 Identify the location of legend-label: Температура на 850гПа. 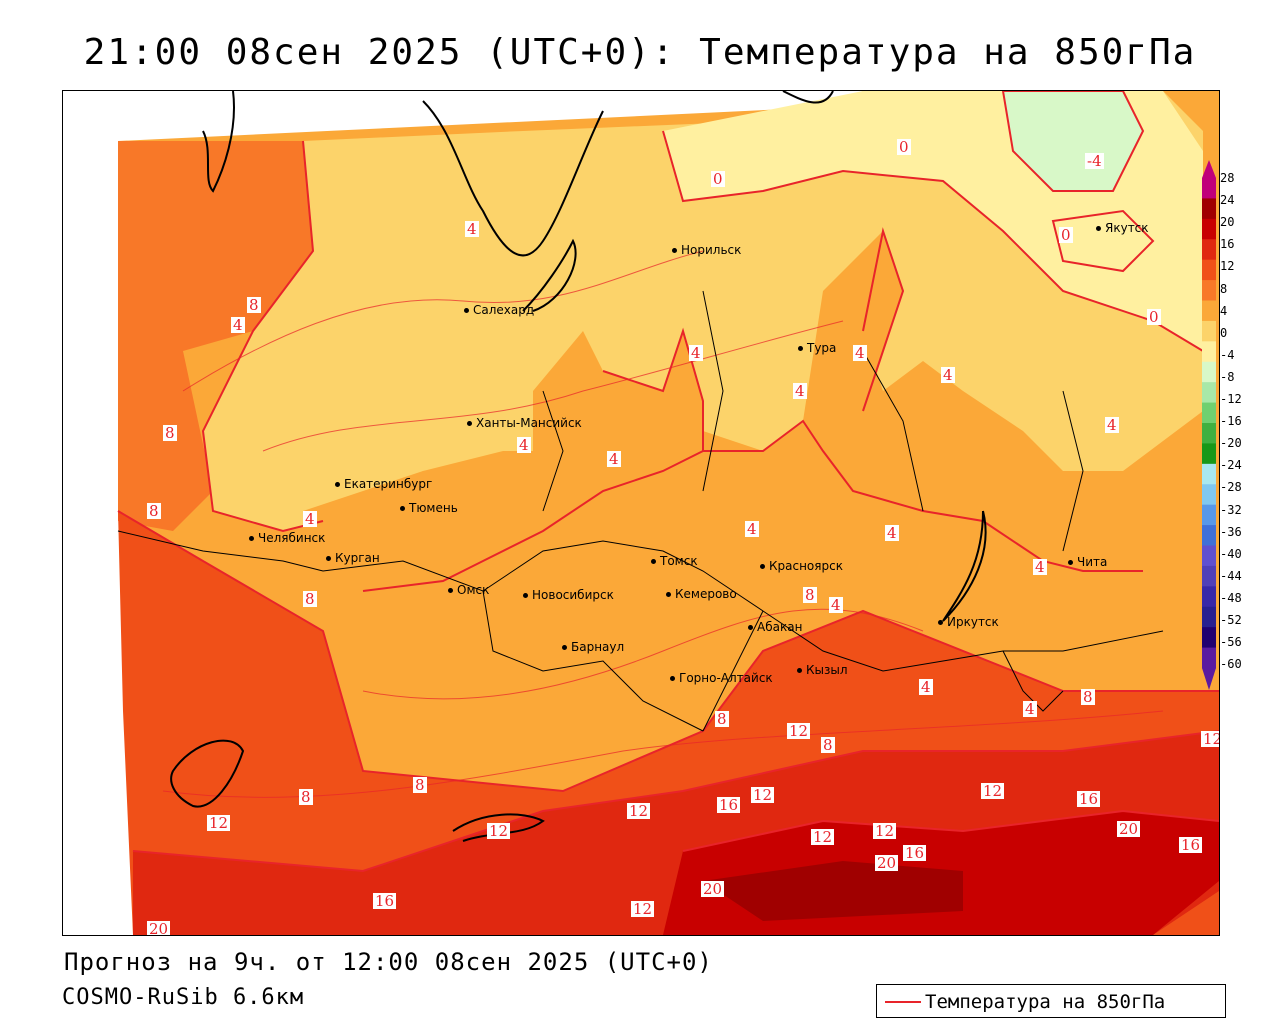
(1045, 1002).